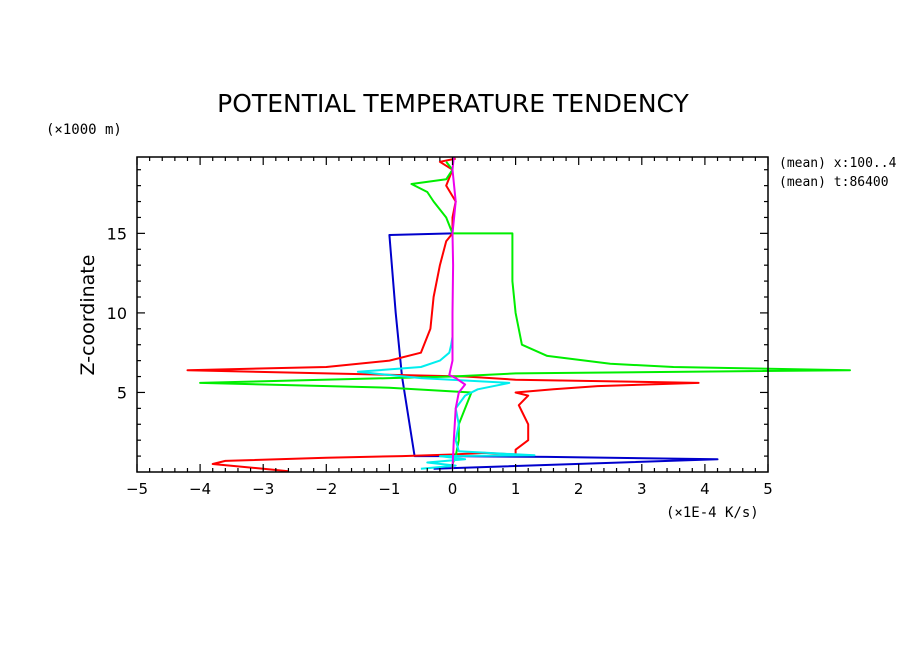 The width and height of the screenshot is (904, 654). I want to click on y-unit-label: (×1000 m), so click(84, 130).